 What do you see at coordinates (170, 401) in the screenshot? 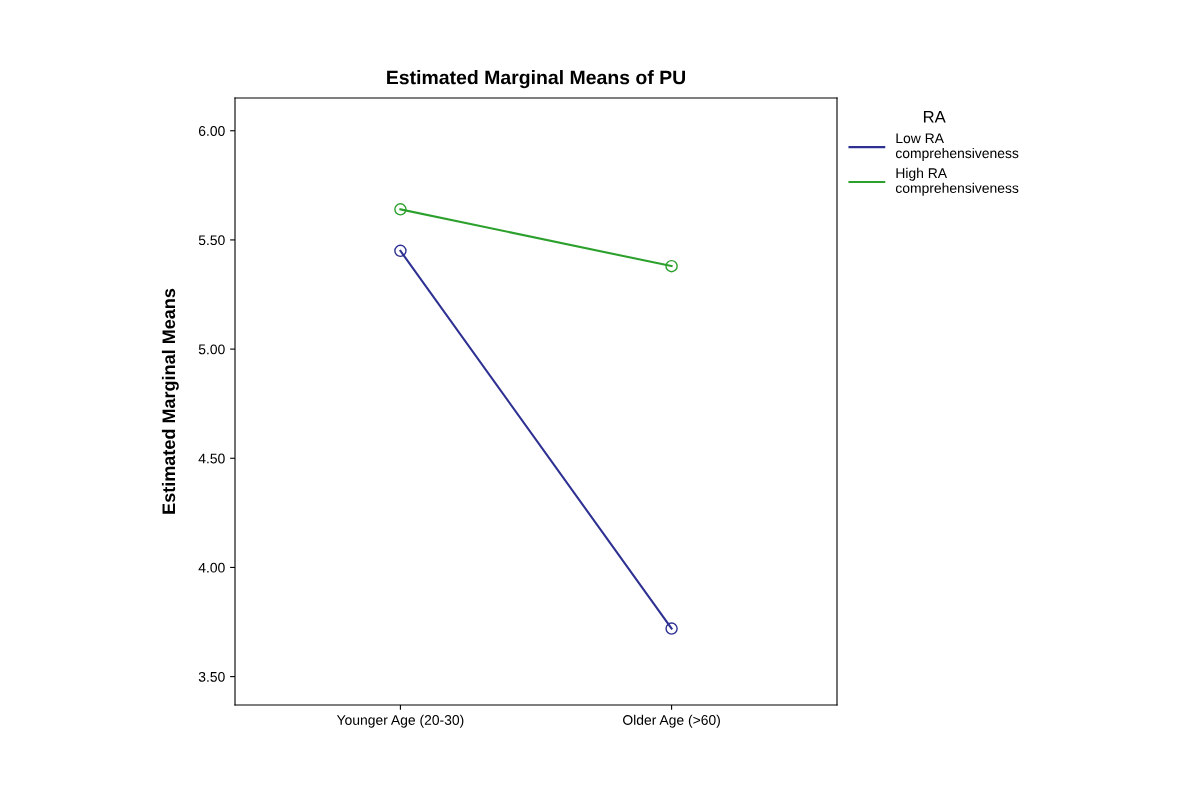
I see `y-axis-title: Estimated Marginal Means` at bounding box center [170, 401].